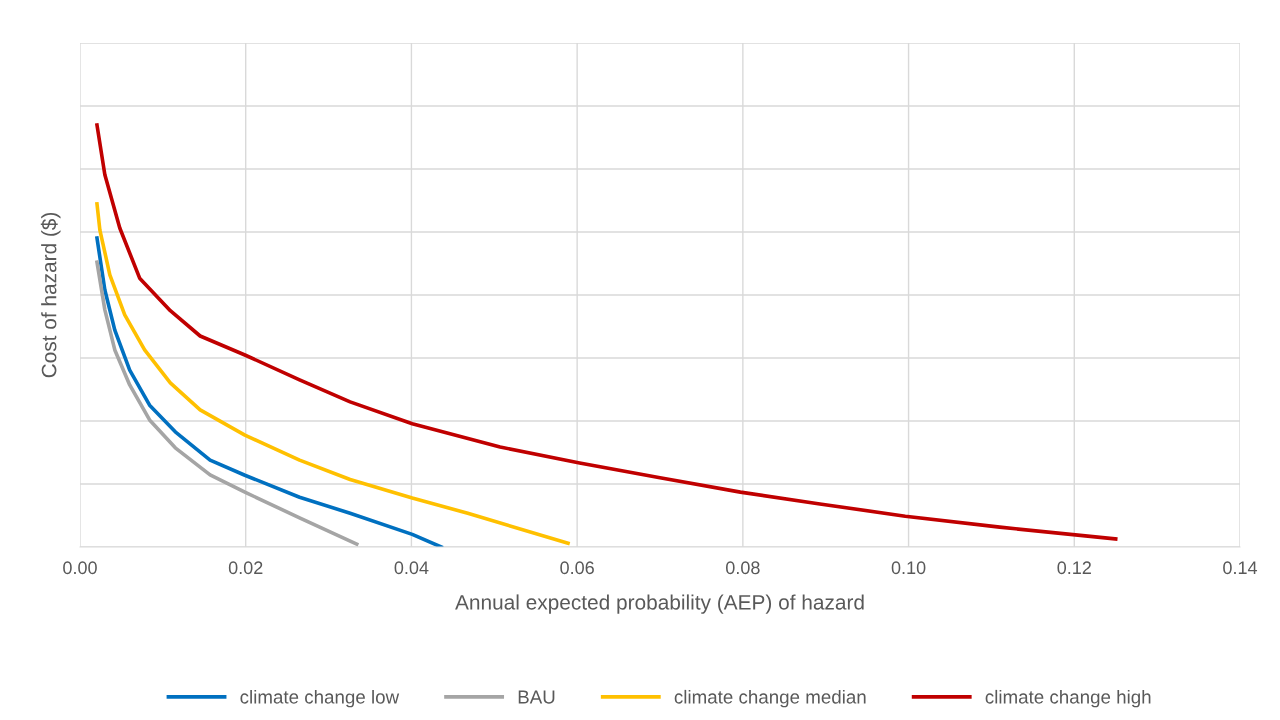  I want to click on x-tick-label: 0.14, so click(1240, 568).